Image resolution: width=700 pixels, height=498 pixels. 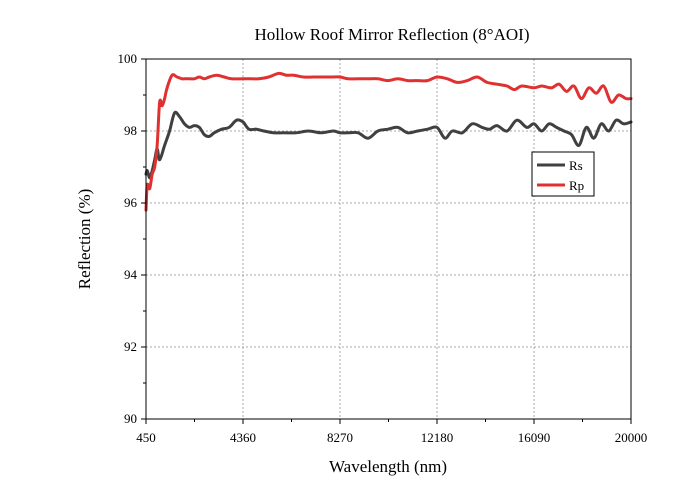 What do you see at coordinates (131, 202) in the screenshot?
I see `y-tick-label: 96` at bounding box center [131, 202].